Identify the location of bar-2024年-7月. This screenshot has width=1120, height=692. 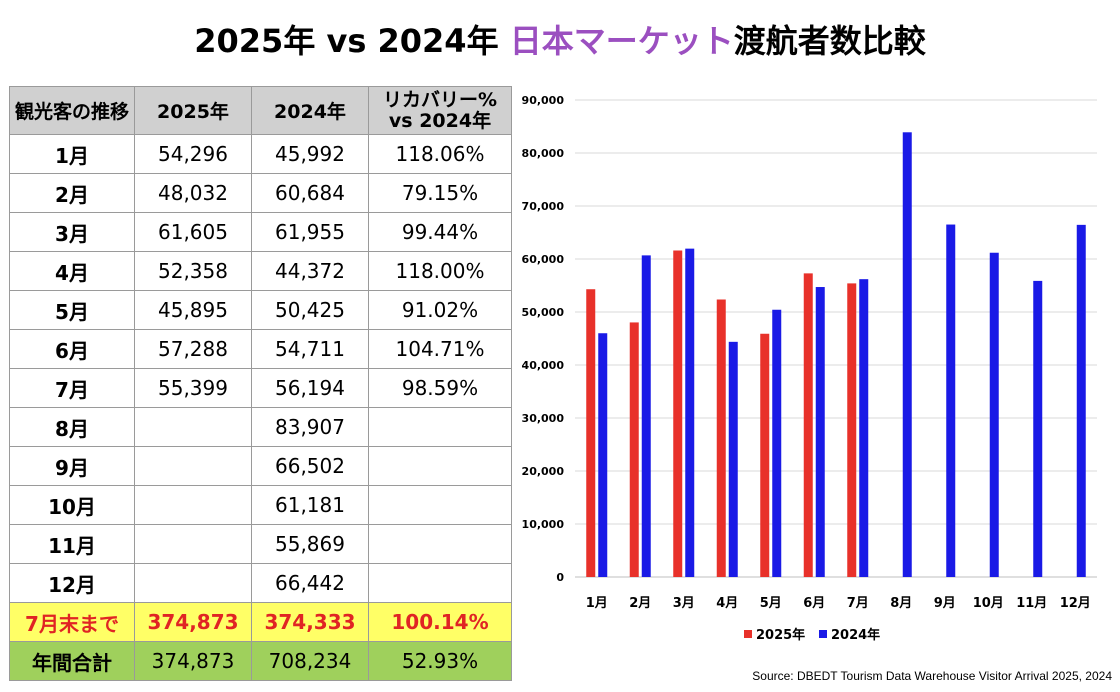
(864, 428).